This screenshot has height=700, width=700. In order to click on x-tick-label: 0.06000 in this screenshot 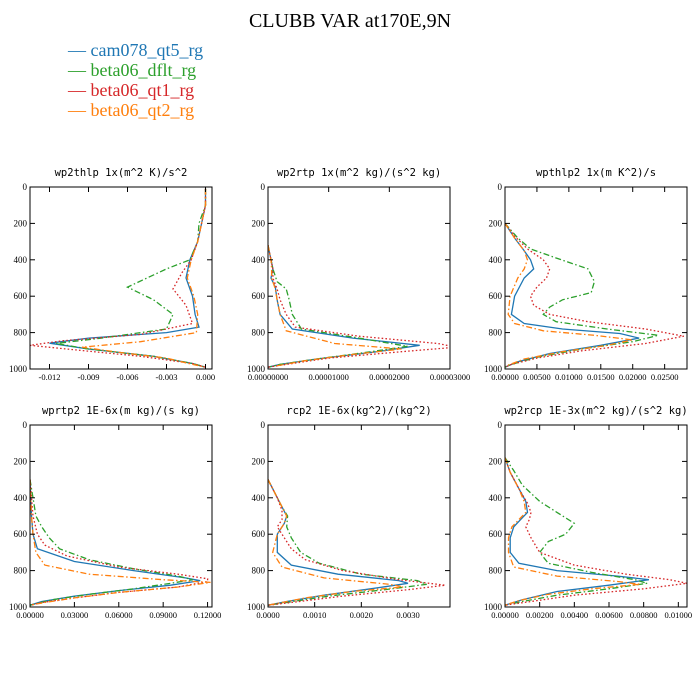, I will do `click(119, 615)`.